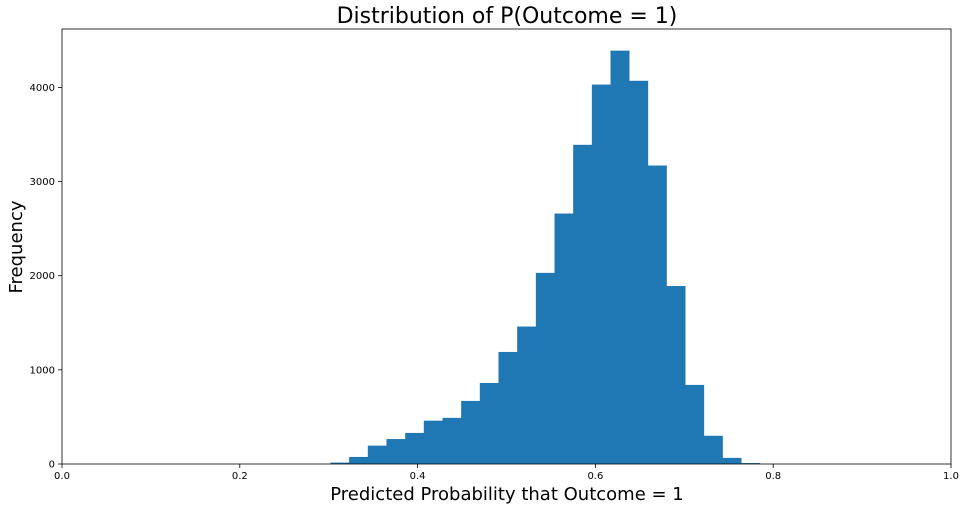 The height and width of the screenshot is (510, 969). What do you see at coordinates (507, 16) in the screenshot?
I see `chart-title: Distribution of P(Outcome = 1)` at bounding box center [507, 16].